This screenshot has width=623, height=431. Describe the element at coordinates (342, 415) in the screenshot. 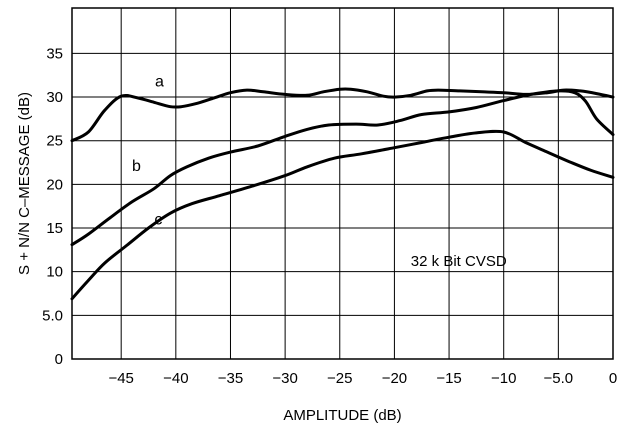

I see `x-axis-title: AMPLITUDE (dB)` at that location.